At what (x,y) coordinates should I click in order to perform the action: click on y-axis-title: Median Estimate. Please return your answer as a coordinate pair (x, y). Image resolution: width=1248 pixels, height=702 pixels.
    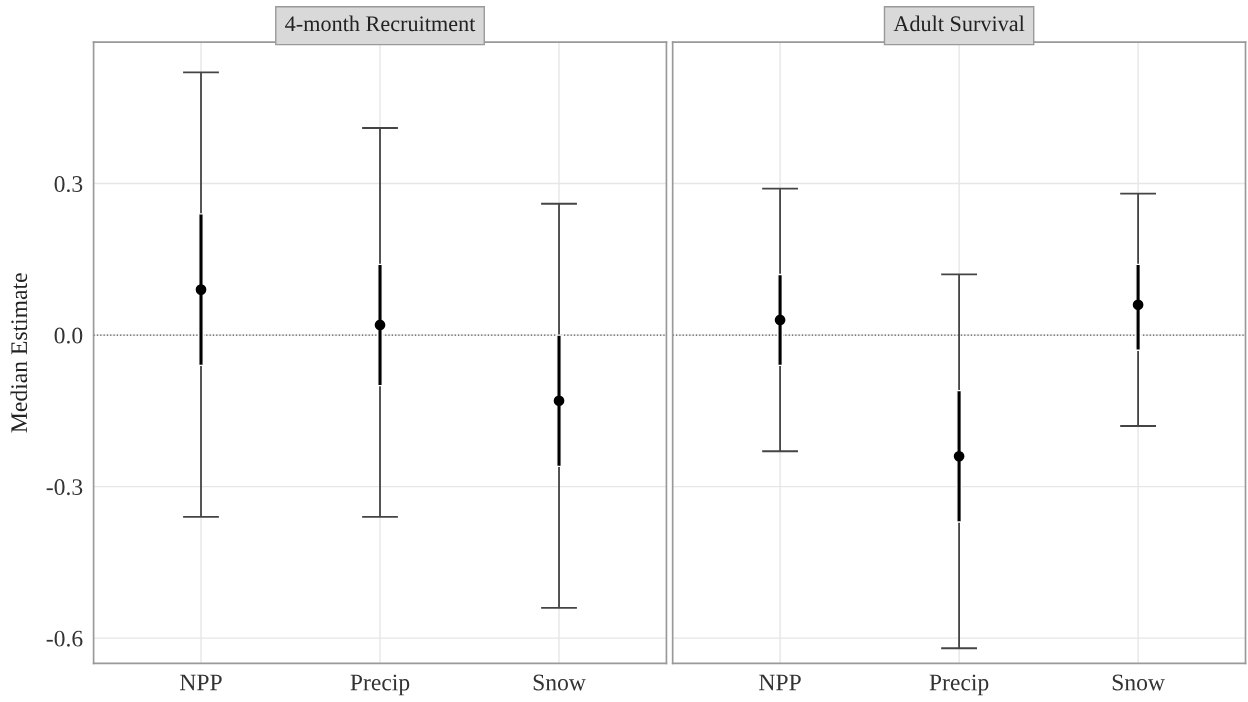
    Looking at the image, I should click on (19, 353).